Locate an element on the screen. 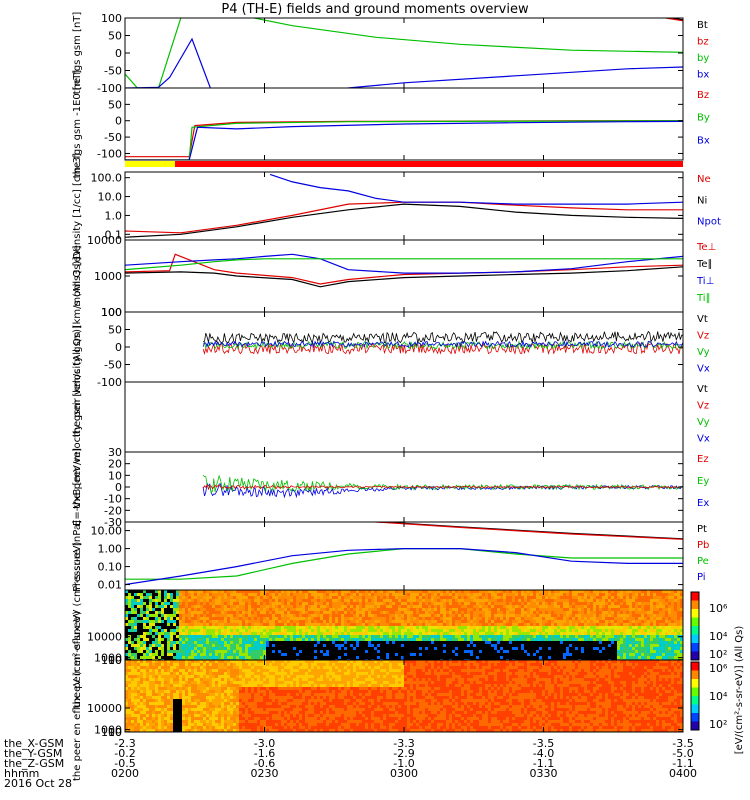  line-Ey is located at coordinates (442, 484).